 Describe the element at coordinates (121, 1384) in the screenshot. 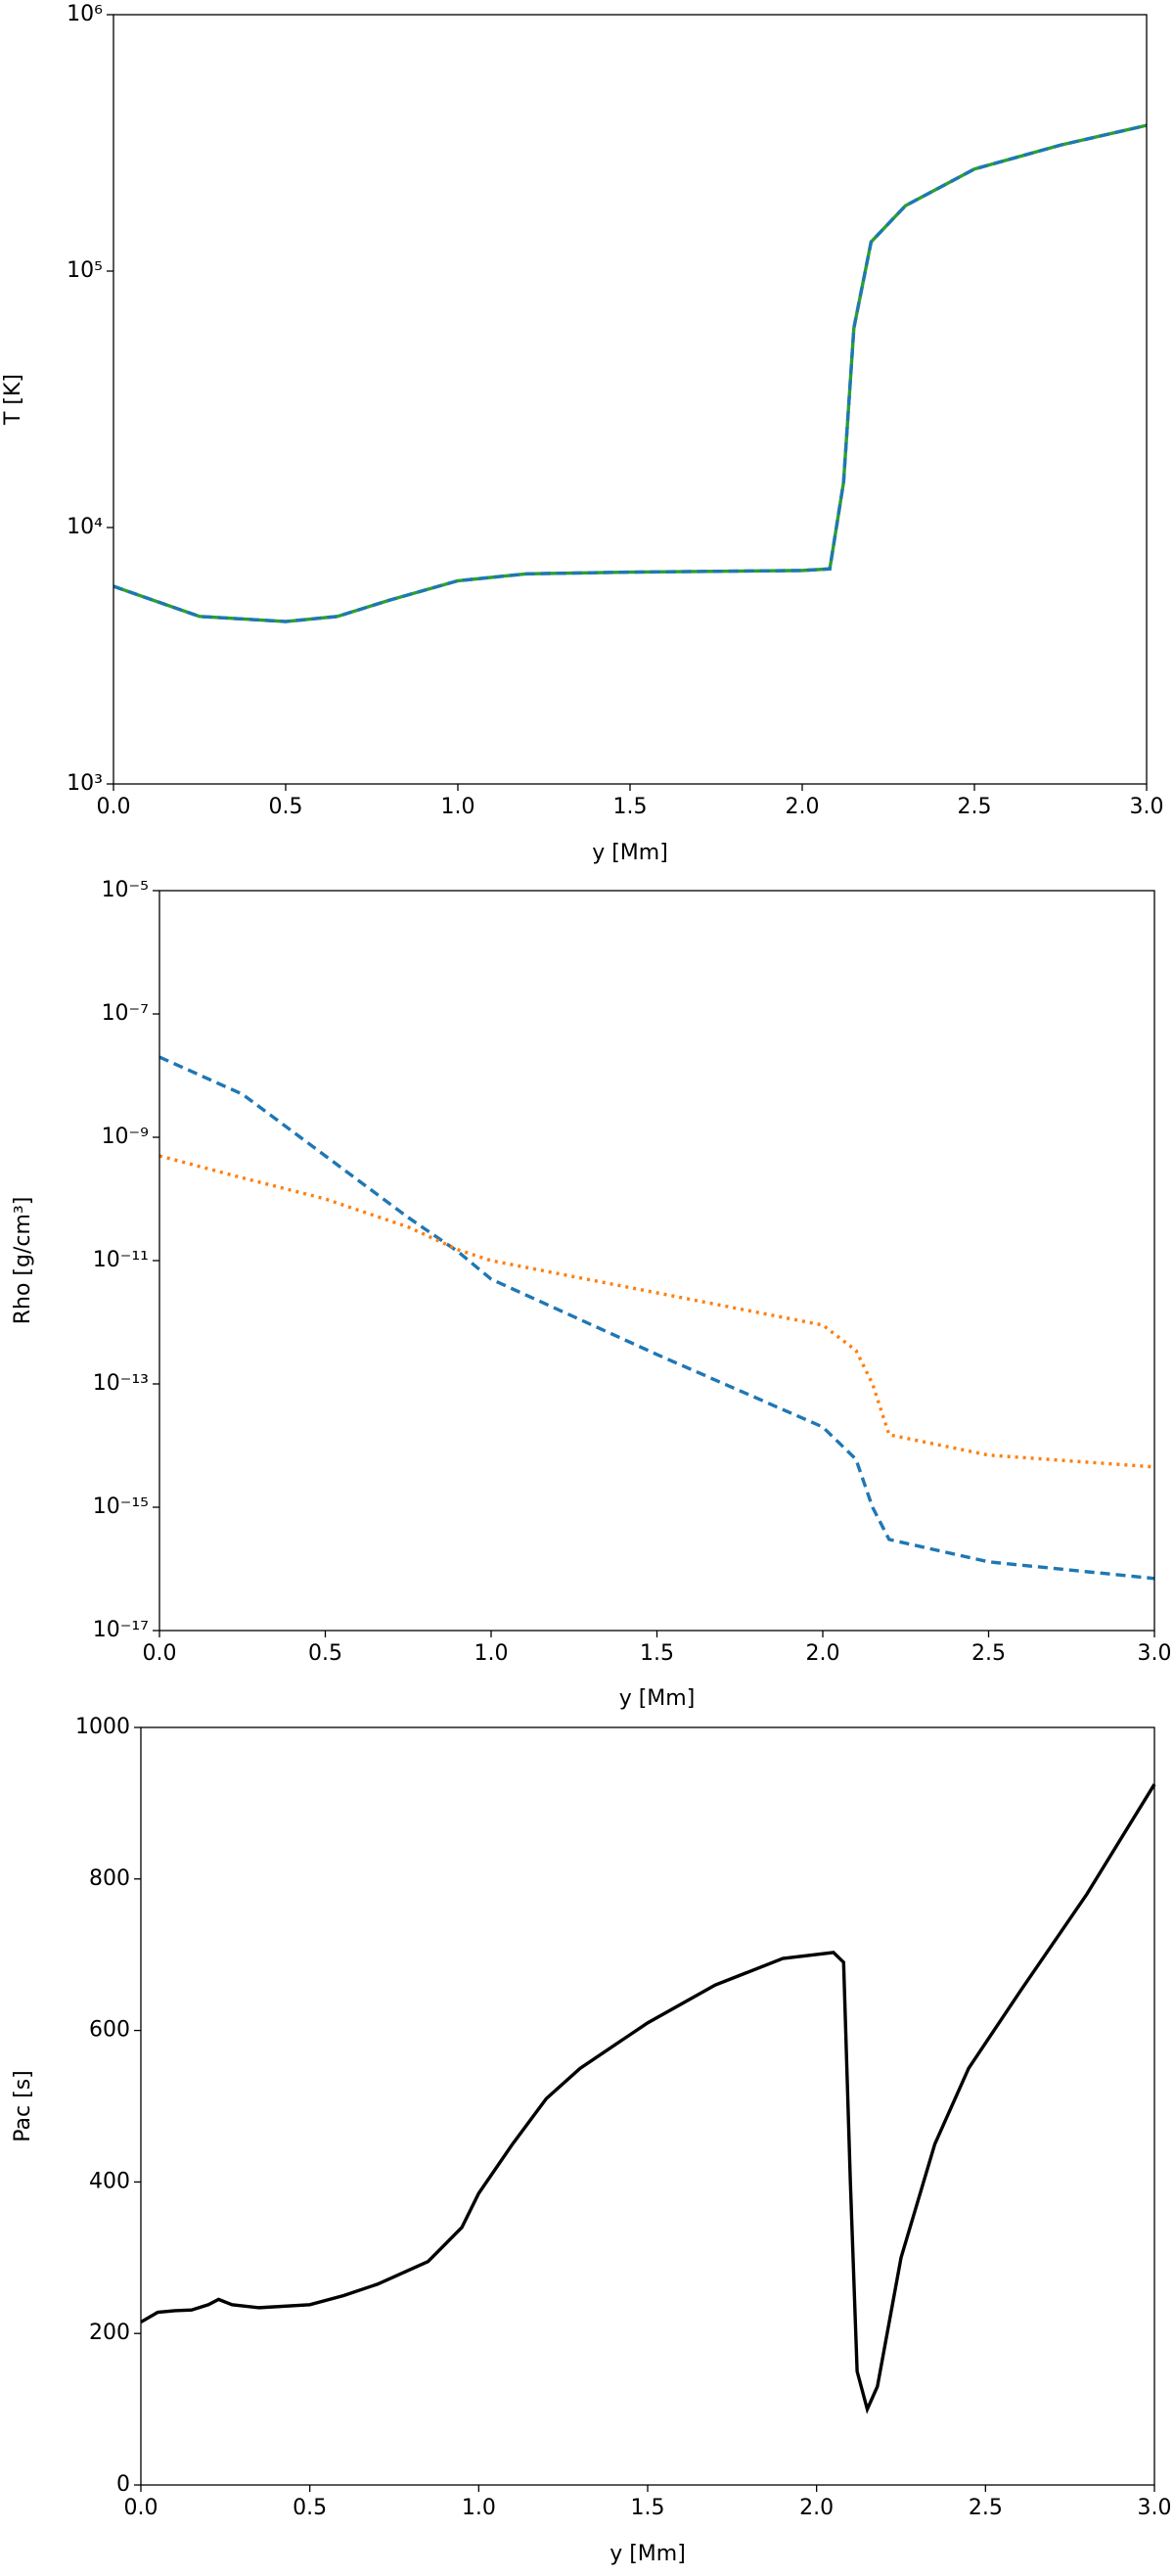

I see `y-tick-label: 10⁻¹³` at that location.